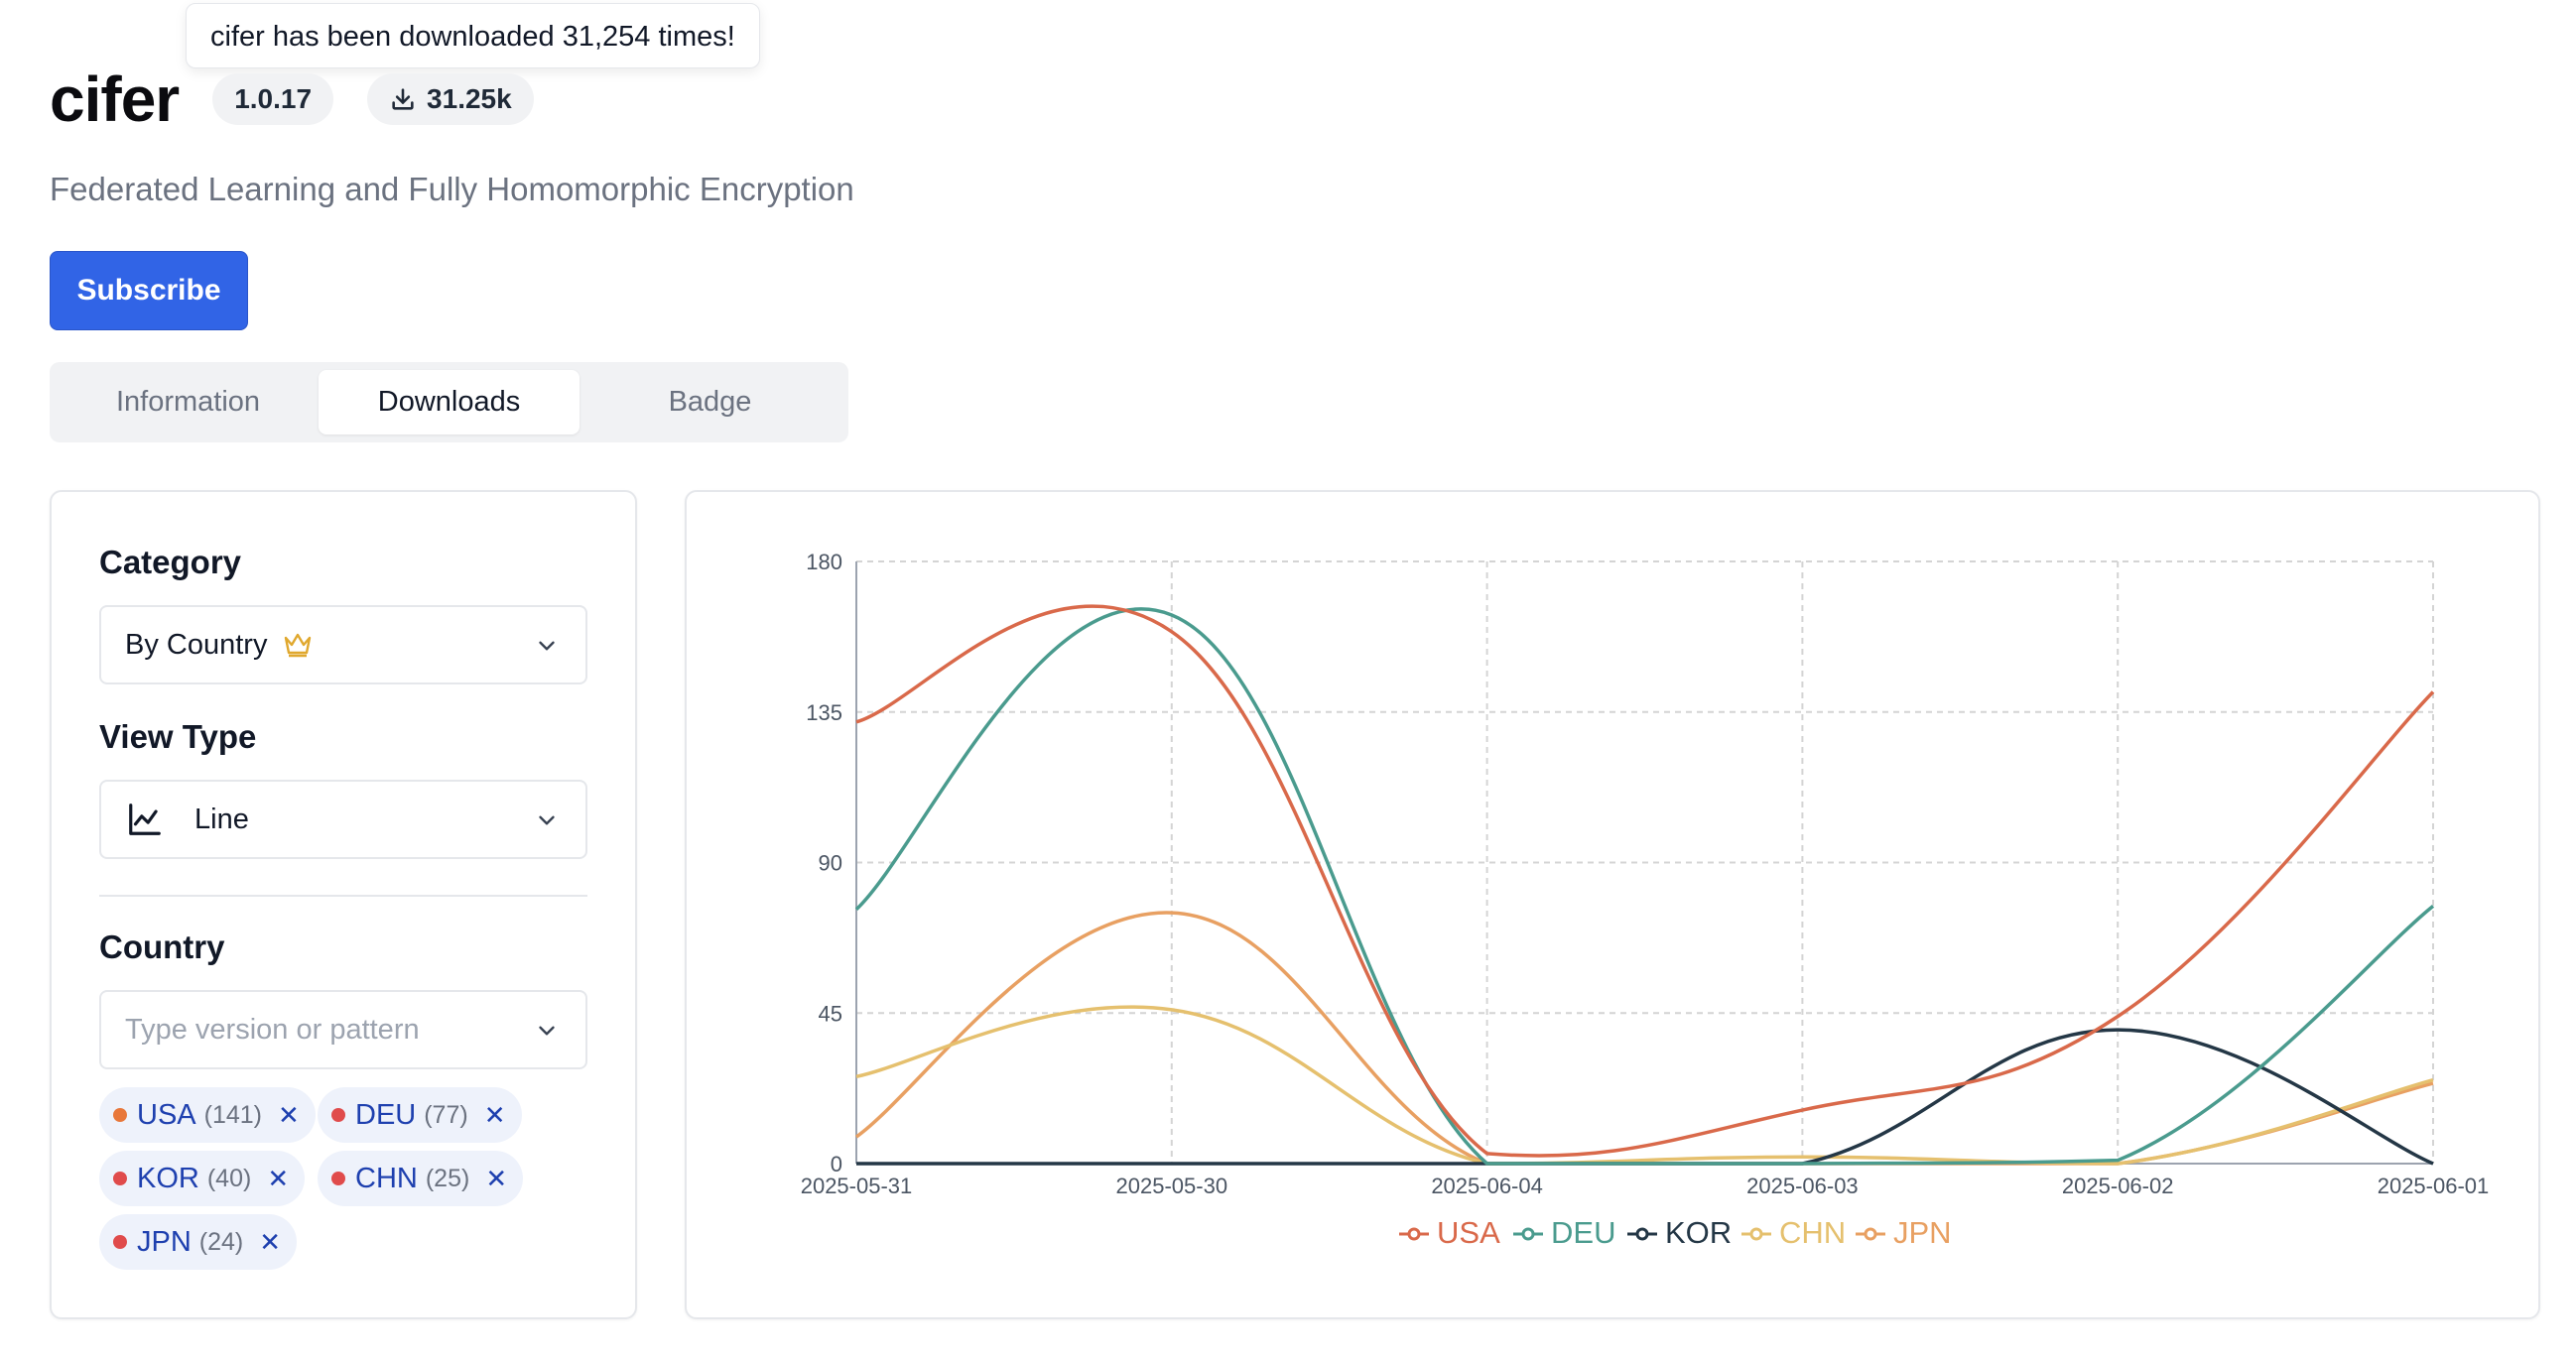 The width and height of the screenshot is (2576, 1361). What do you see at coordinates (343, 819) in the screenshot?
I see `view-type-select: Line` at bounding box center [343, 819].